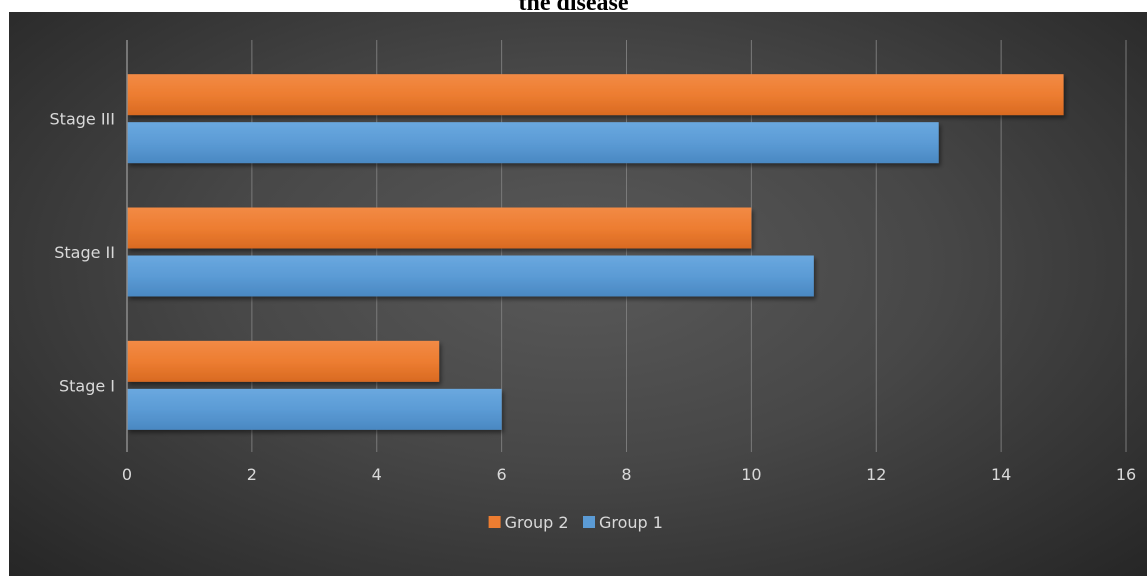 The width and height of the screenshot is (1147, 576). What do you see at coordinates (84, 252) in the screenshot?
I see `category-label: Stage II` at bounding box center [84, 252].